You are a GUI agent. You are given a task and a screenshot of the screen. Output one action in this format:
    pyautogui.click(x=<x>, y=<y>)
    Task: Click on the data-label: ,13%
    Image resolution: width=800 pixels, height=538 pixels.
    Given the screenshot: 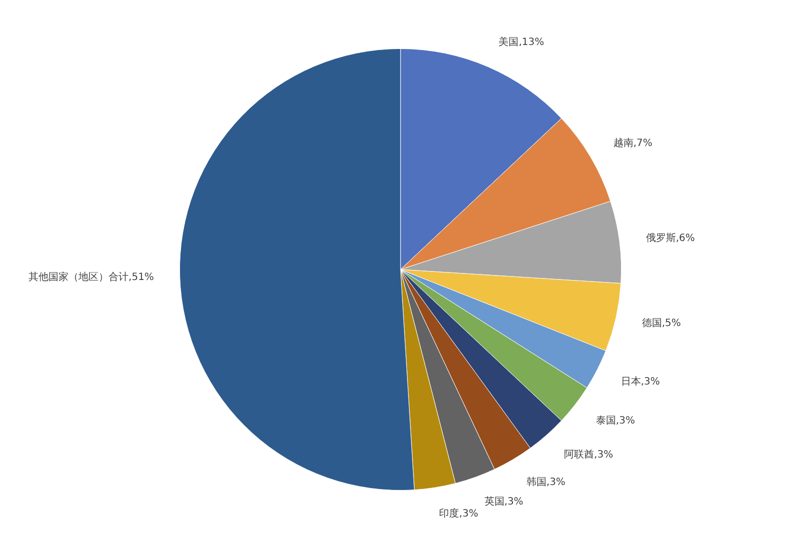 What is the action you would take?
    pyautogui.click(x=531, y=42)
    